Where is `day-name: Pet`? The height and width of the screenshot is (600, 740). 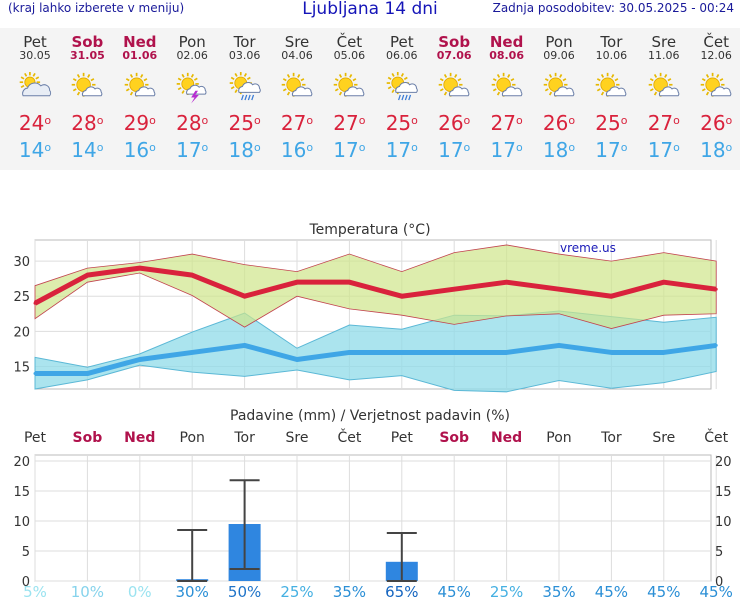 day-name: Pet is located at coordinates (401, 42).